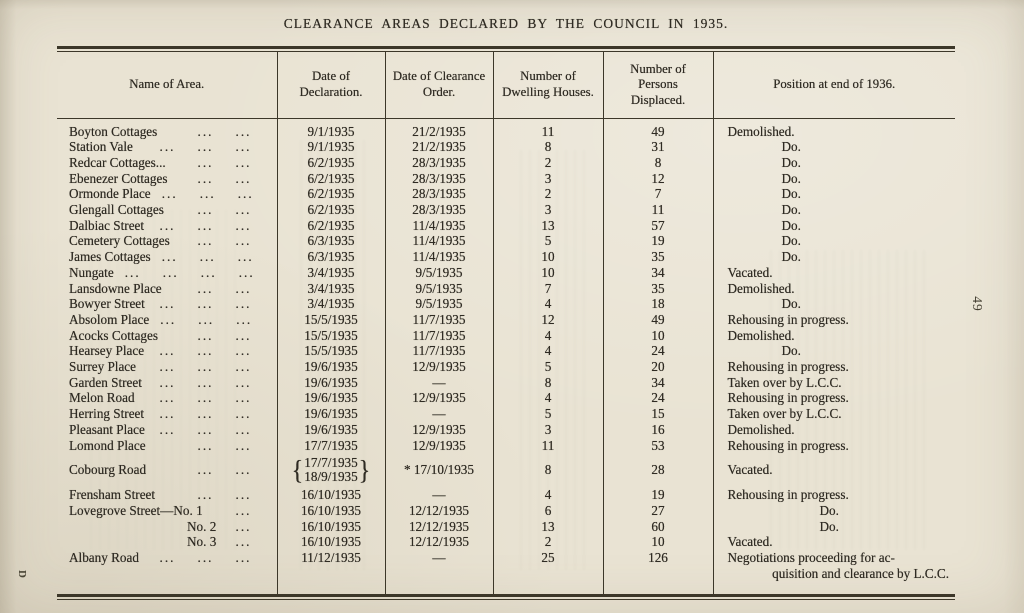 The image size is (1024, 613). Describe the element at coordinates (657, 147) in the screenshot. I see `persons-displaced-cell: 31` at that location.